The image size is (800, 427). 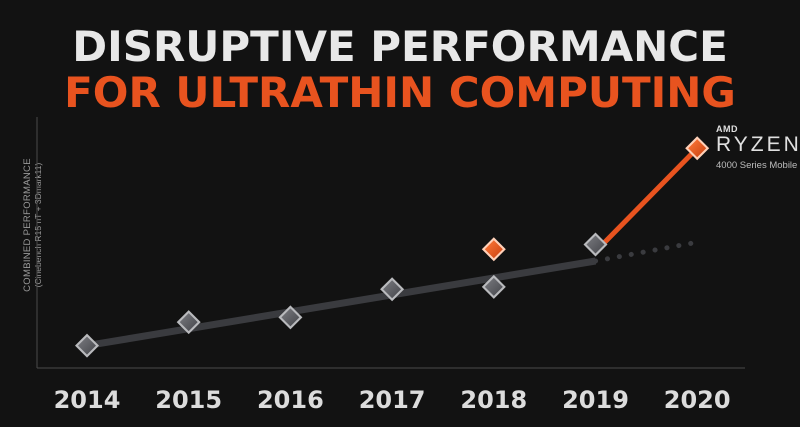 I want to click on amd-wordmark: AMD, so click(x=727, y=129).